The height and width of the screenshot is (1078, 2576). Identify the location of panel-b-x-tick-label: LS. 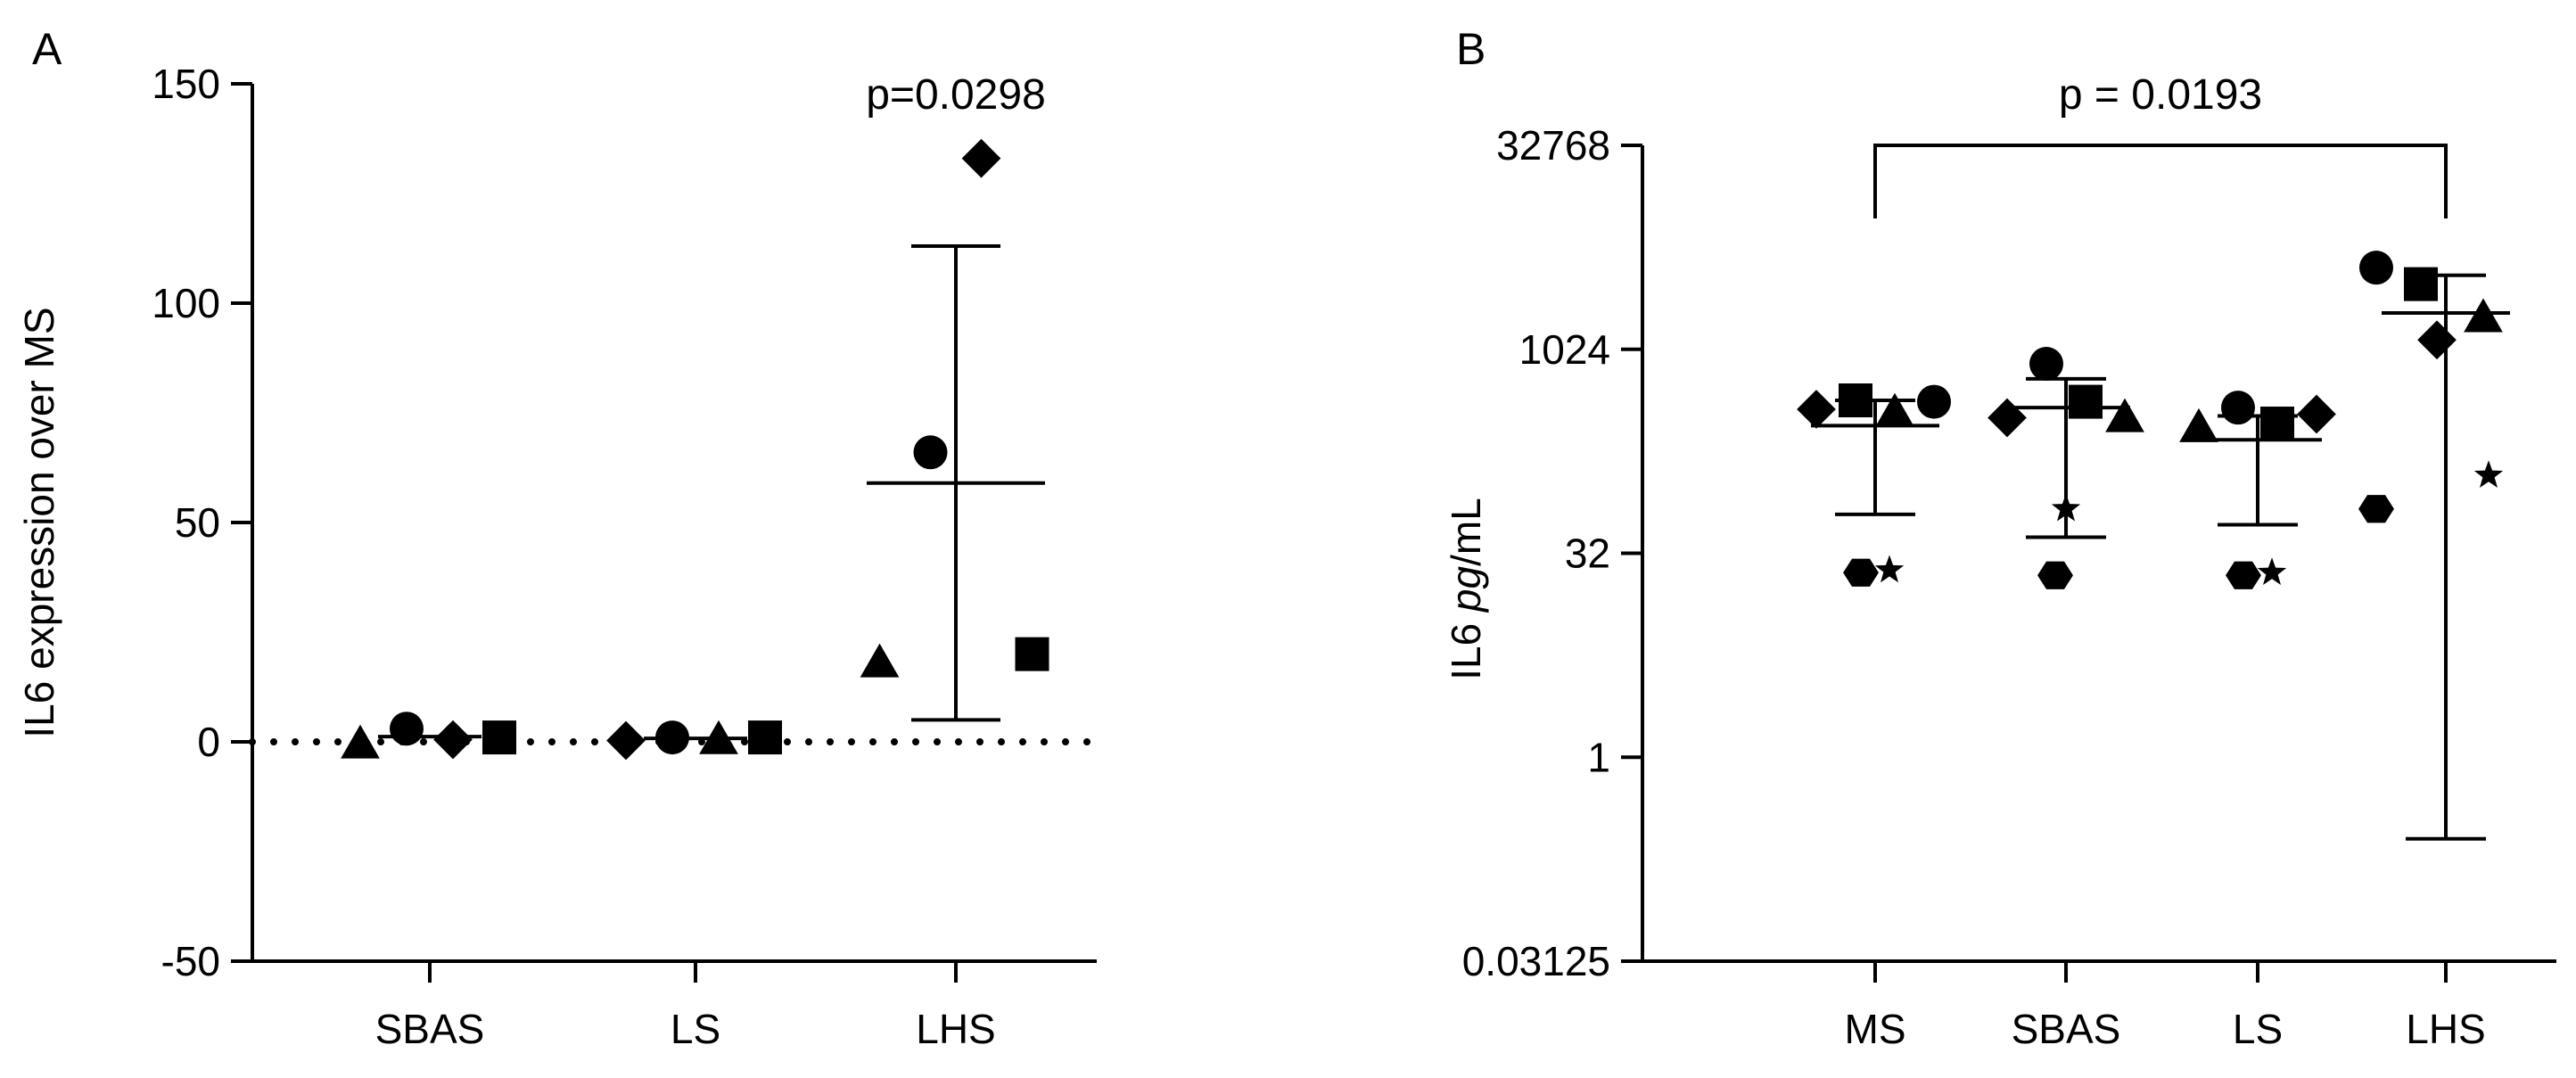
(2258, 1029).